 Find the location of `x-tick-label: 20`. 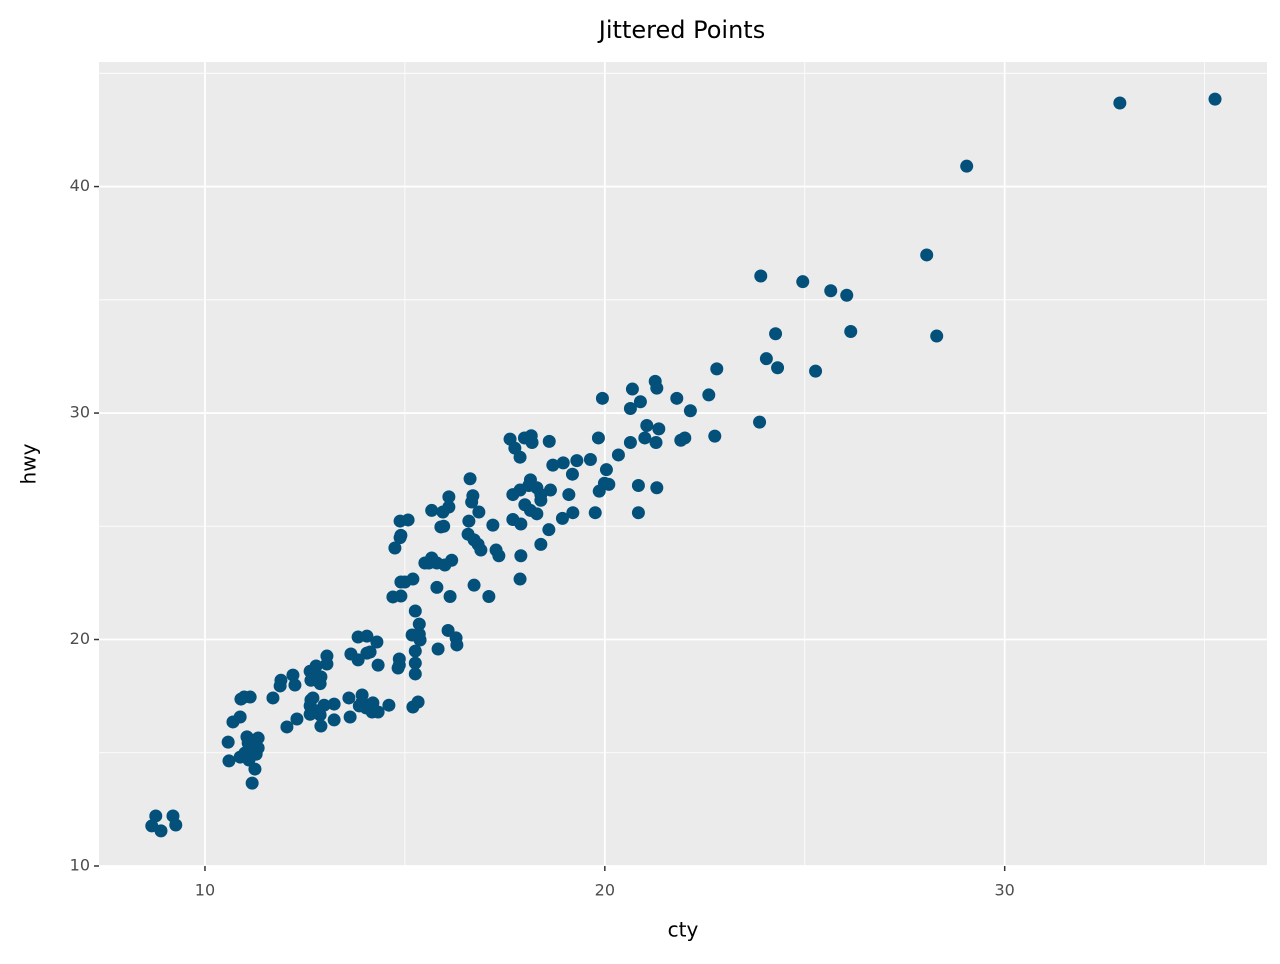

x-tick-label: 20 is located at coordinates (605, 890).